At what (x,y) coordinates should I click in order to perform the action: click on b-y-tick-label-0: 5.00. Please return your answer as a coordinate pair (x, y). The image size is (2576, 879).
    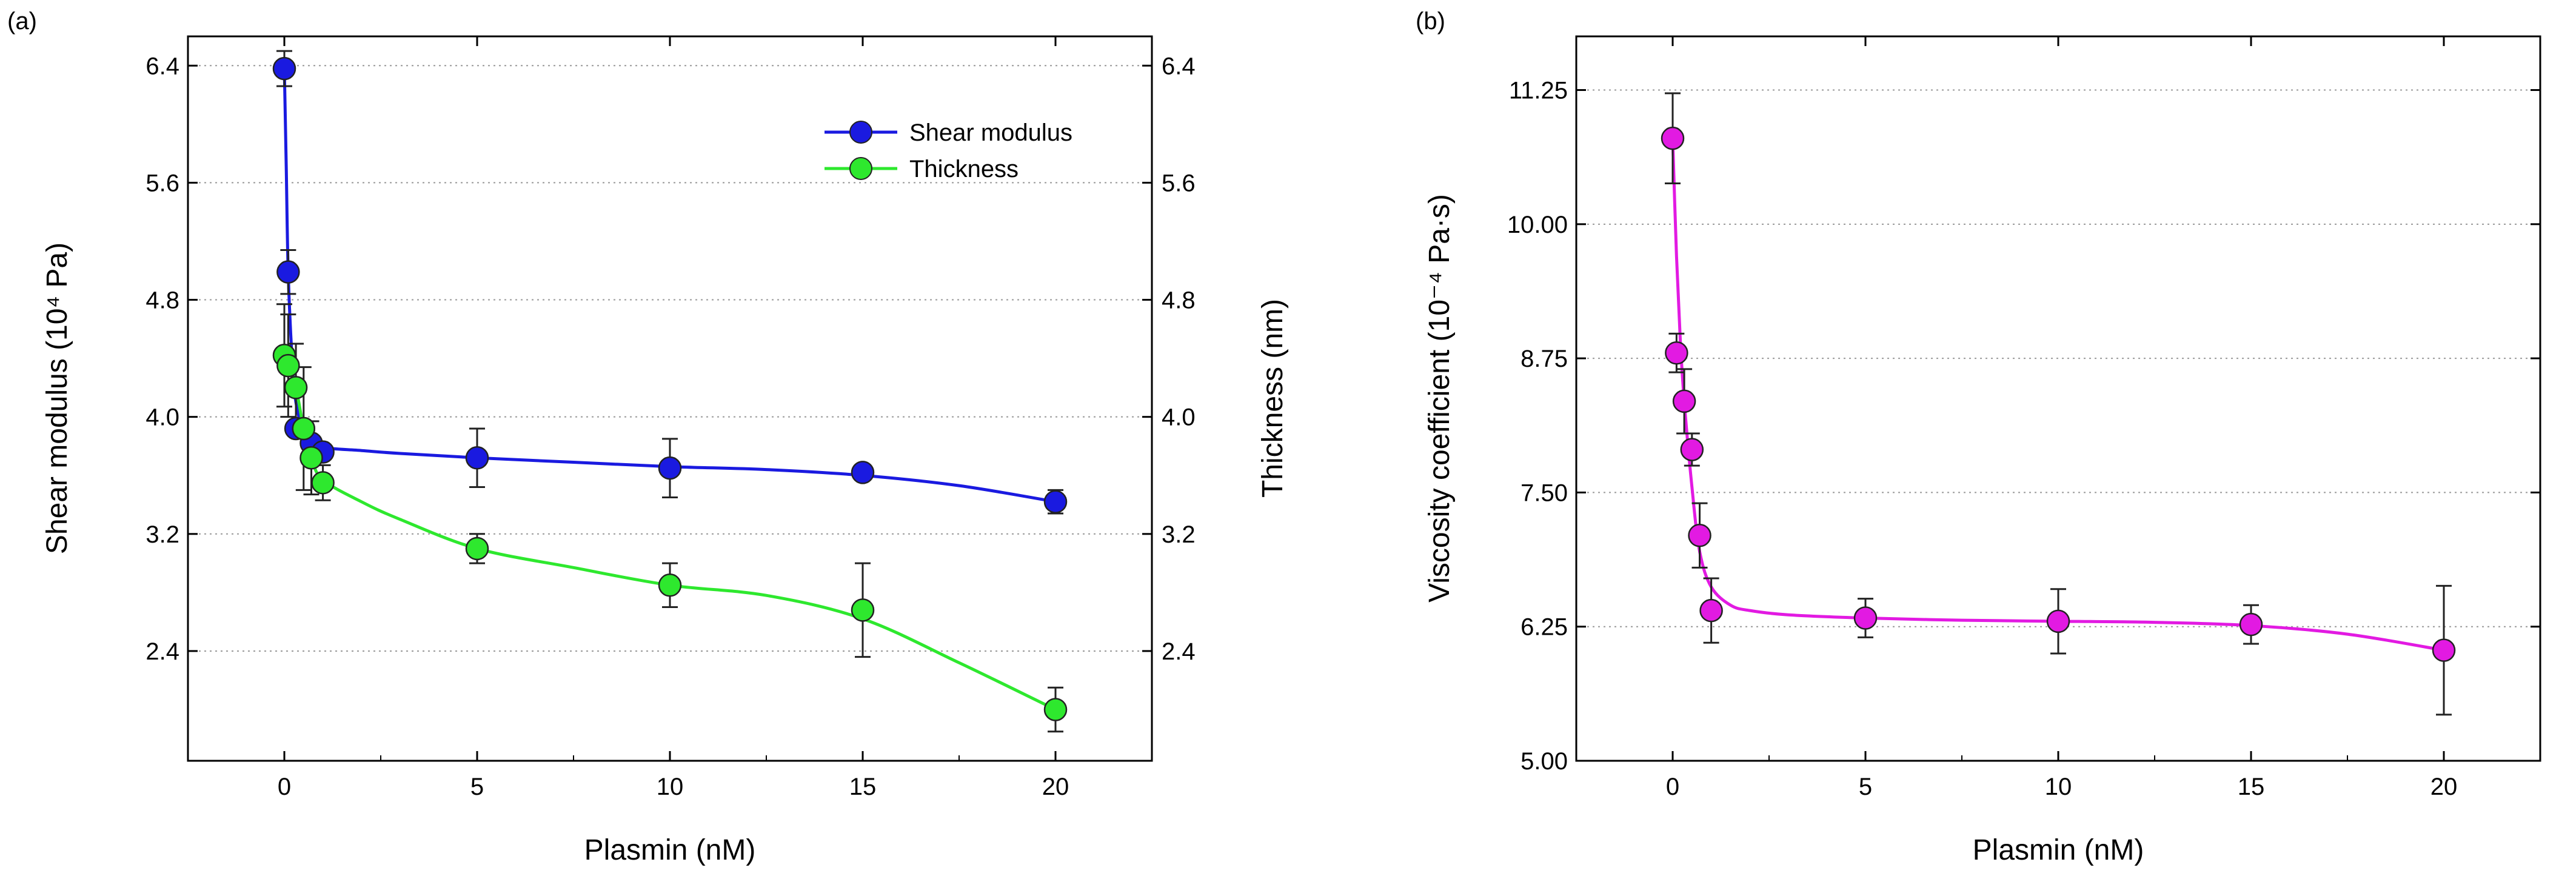
    Looking at the image, I should click on (1544, 761).